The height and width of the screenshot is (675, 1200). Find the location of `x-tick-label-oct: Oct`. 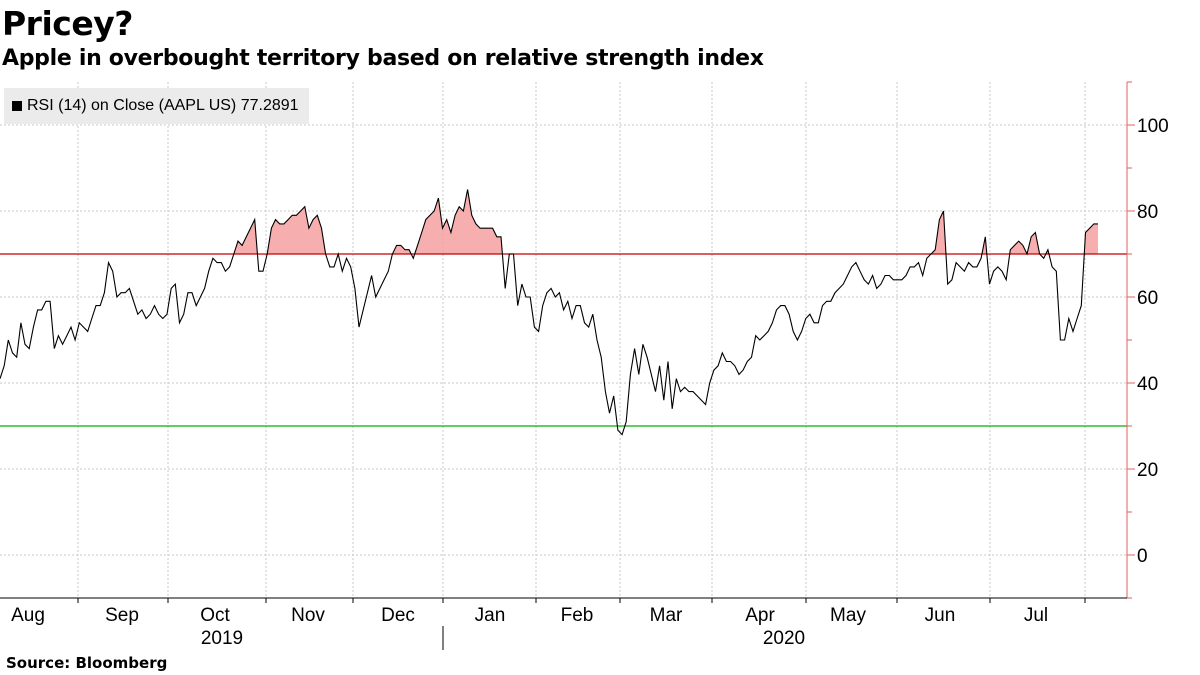

x-tick-label-oct: Oct is located at coordinates (215, 615).